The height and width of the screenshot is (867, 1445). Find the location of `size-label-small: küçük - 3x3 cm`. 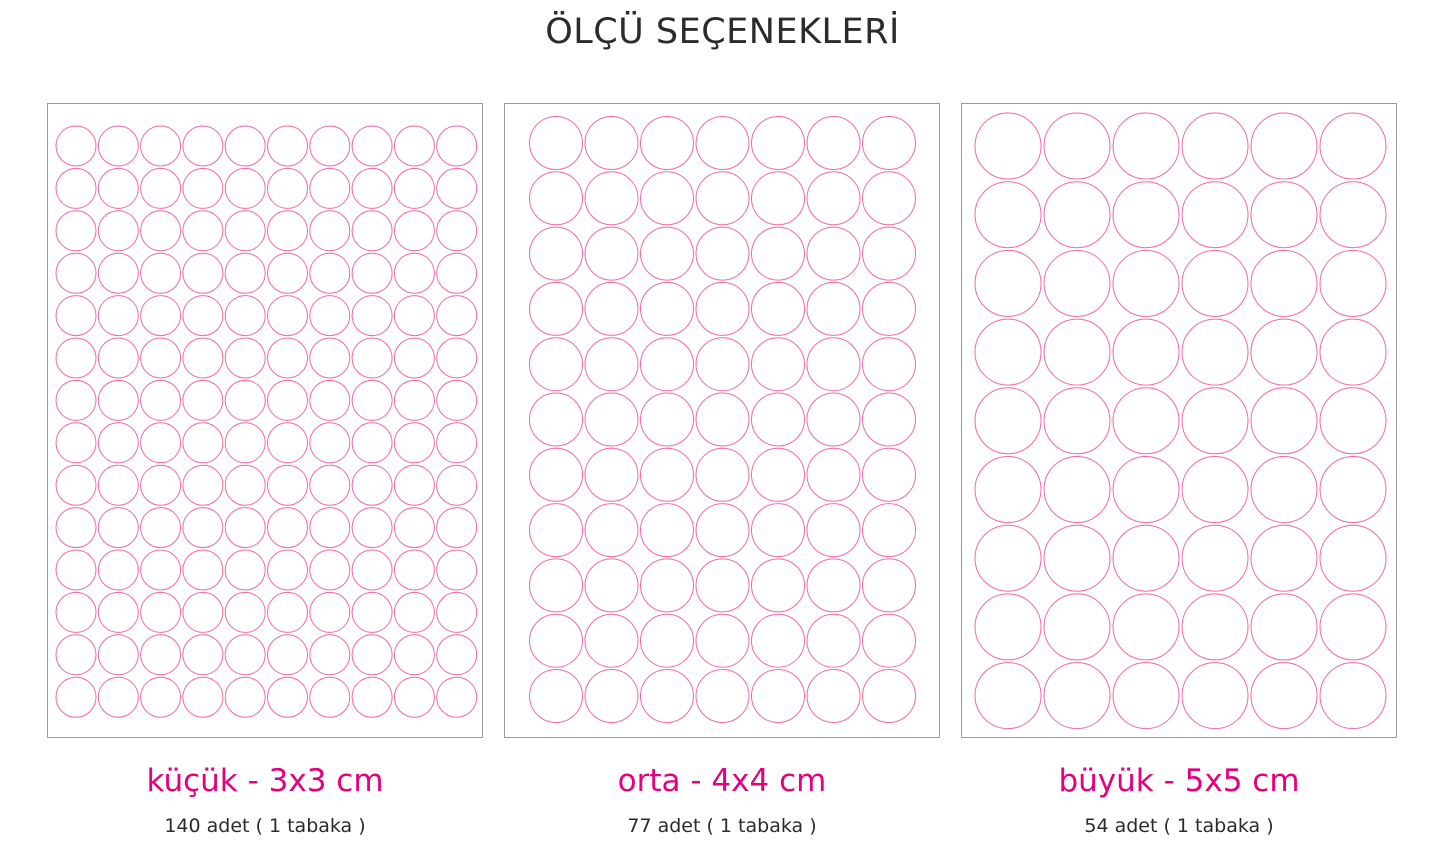

size-label-small: küçük - 3x3 cm is located at coordinates (265, 781).